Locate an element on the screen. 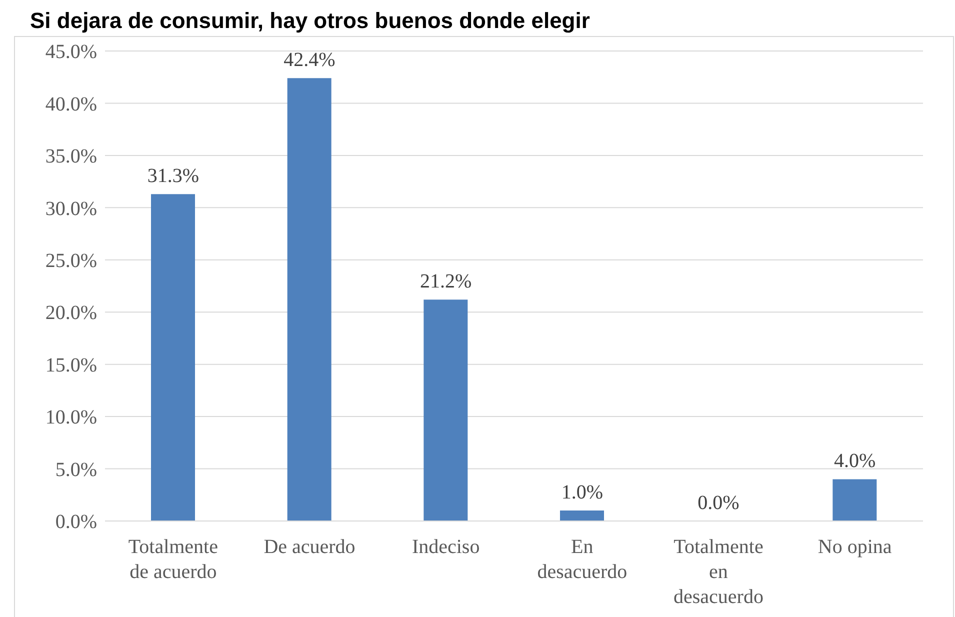  x-tick-label: De acuerdo is located at coordinates (310, 547).